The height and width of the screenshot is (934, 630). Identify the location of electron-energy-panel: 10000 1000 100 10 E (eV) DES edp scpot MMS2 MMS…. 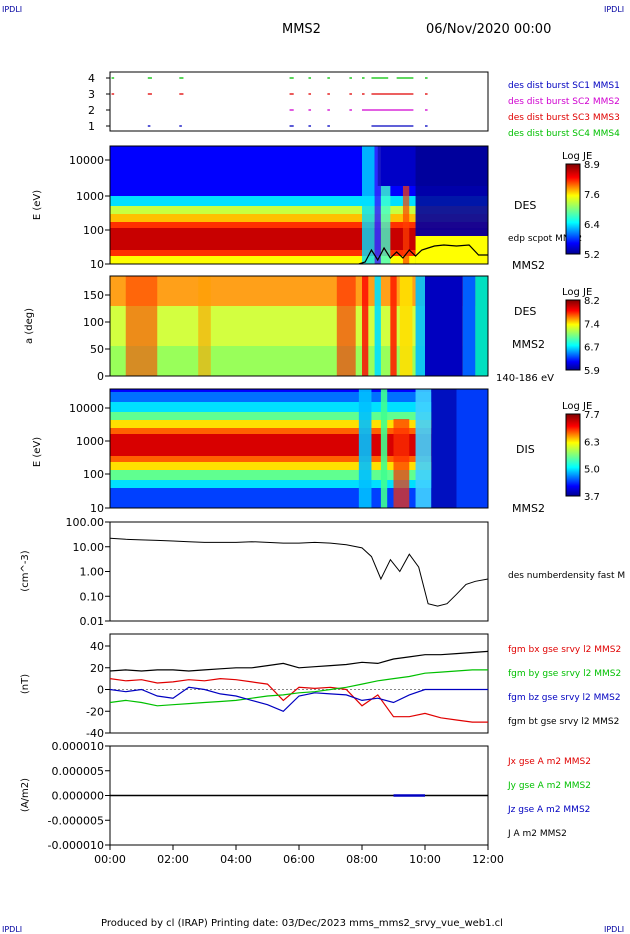
(316, 208).